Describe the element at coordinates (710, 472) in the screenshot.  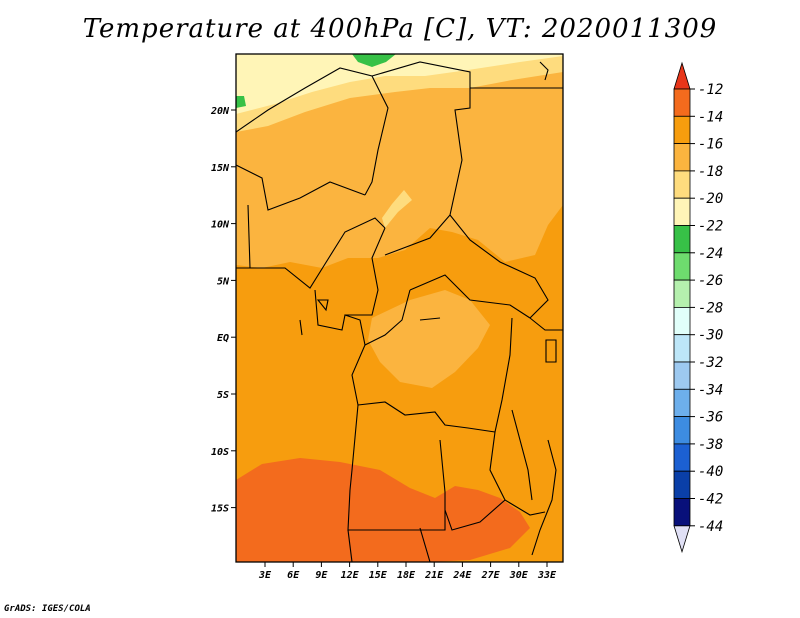
I see `colorbar-label: -40` at that location.